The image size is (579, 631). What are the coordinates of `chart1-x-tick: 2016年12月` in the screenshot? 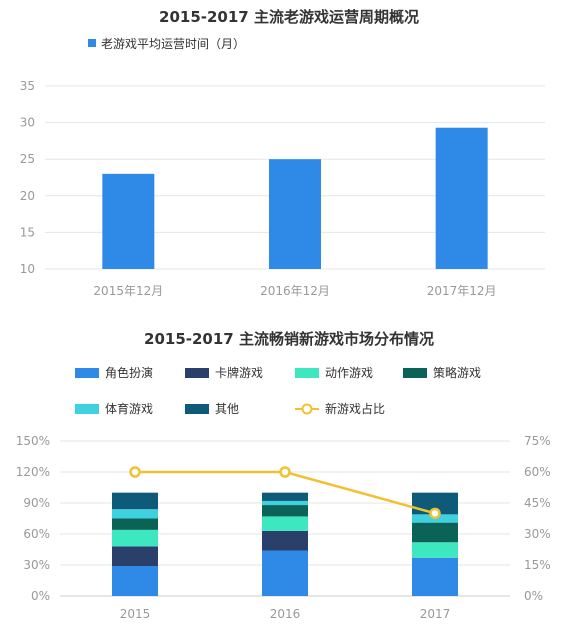 It's located at (295, 291).